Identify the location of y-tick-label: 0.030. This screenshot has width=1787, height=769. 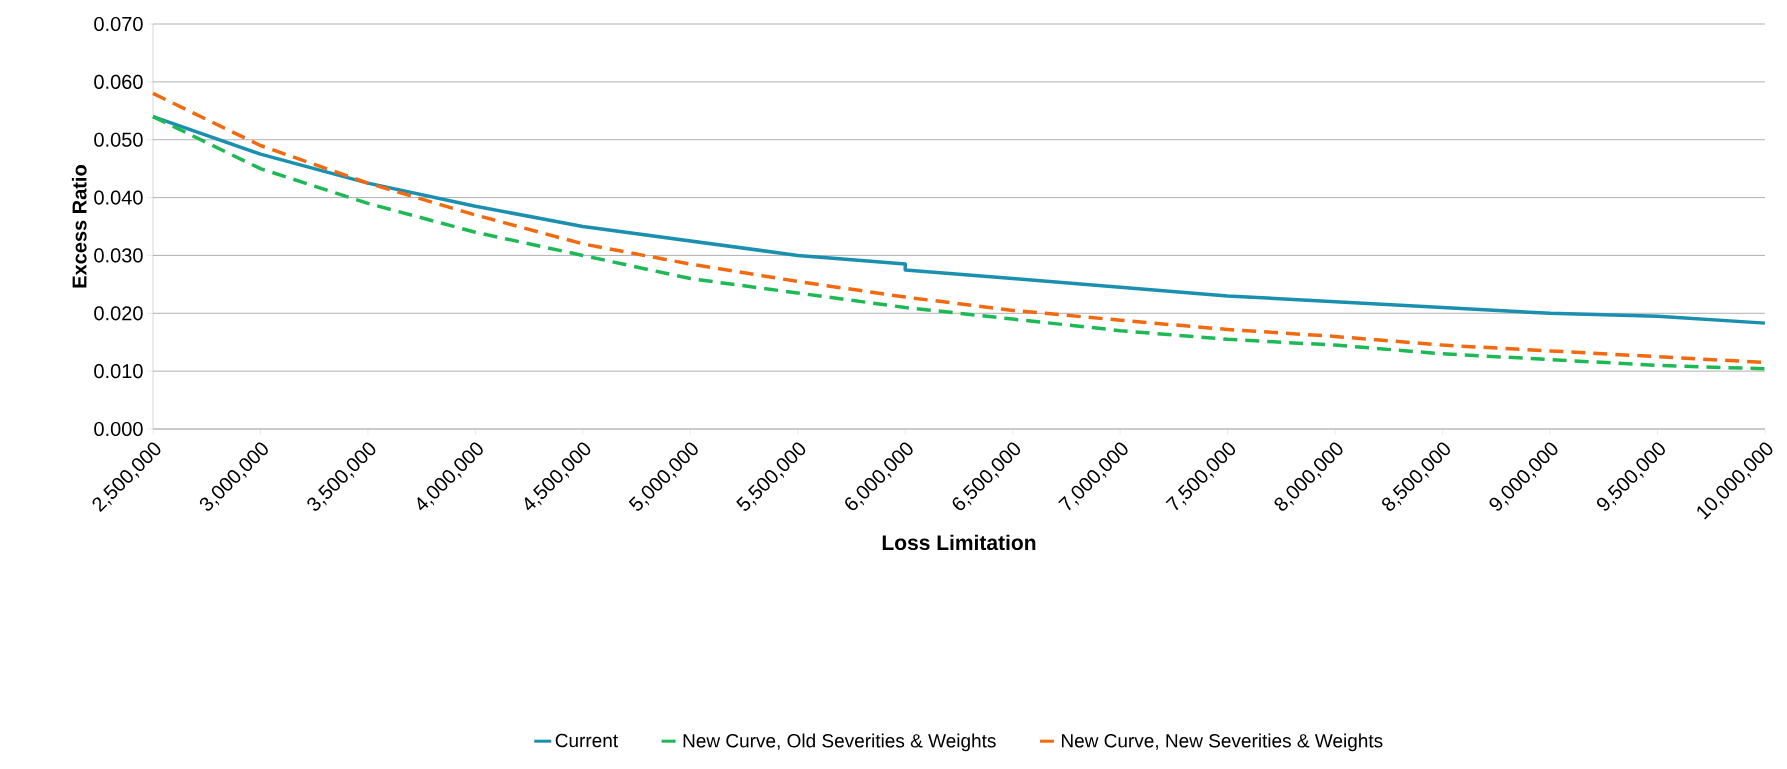
(118, 255).